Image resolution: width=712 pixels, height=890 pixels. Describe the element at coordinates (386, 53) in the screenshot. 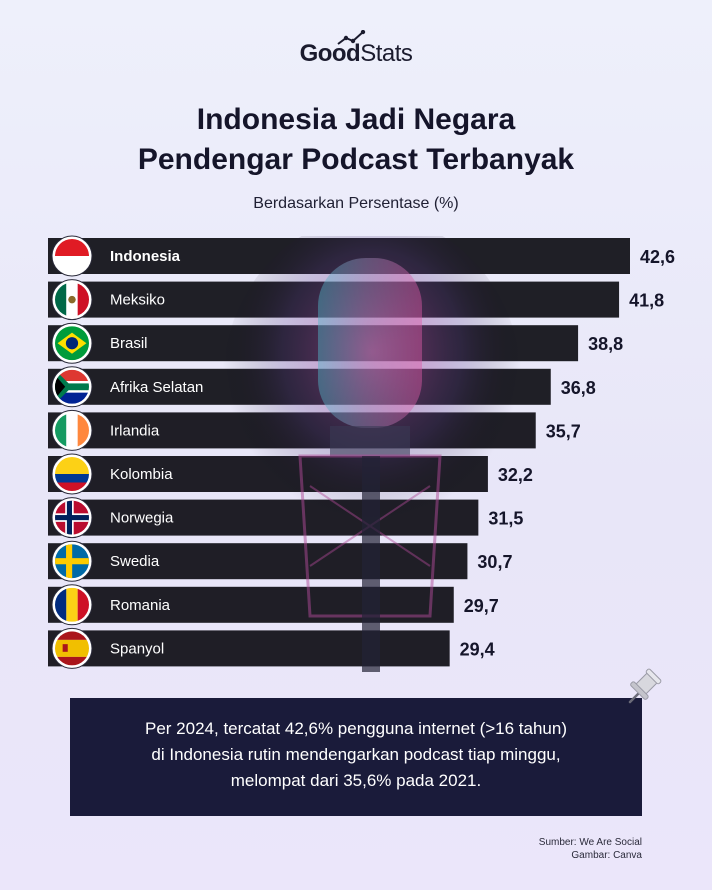

I see `logo-light-text: Stats` at that location.